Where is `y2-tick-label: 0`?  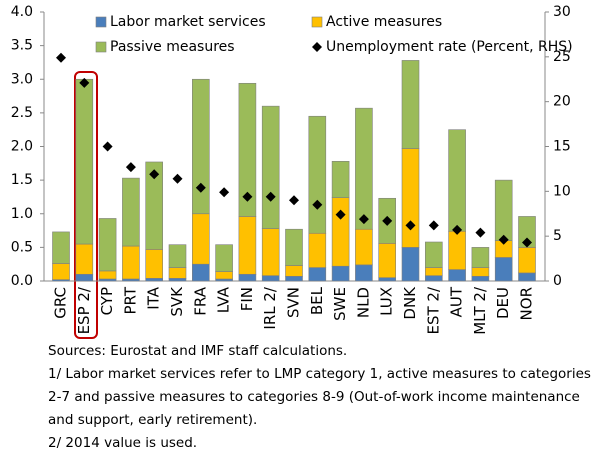 y2-tick-label: 0 is located at coordinates (557, 281).